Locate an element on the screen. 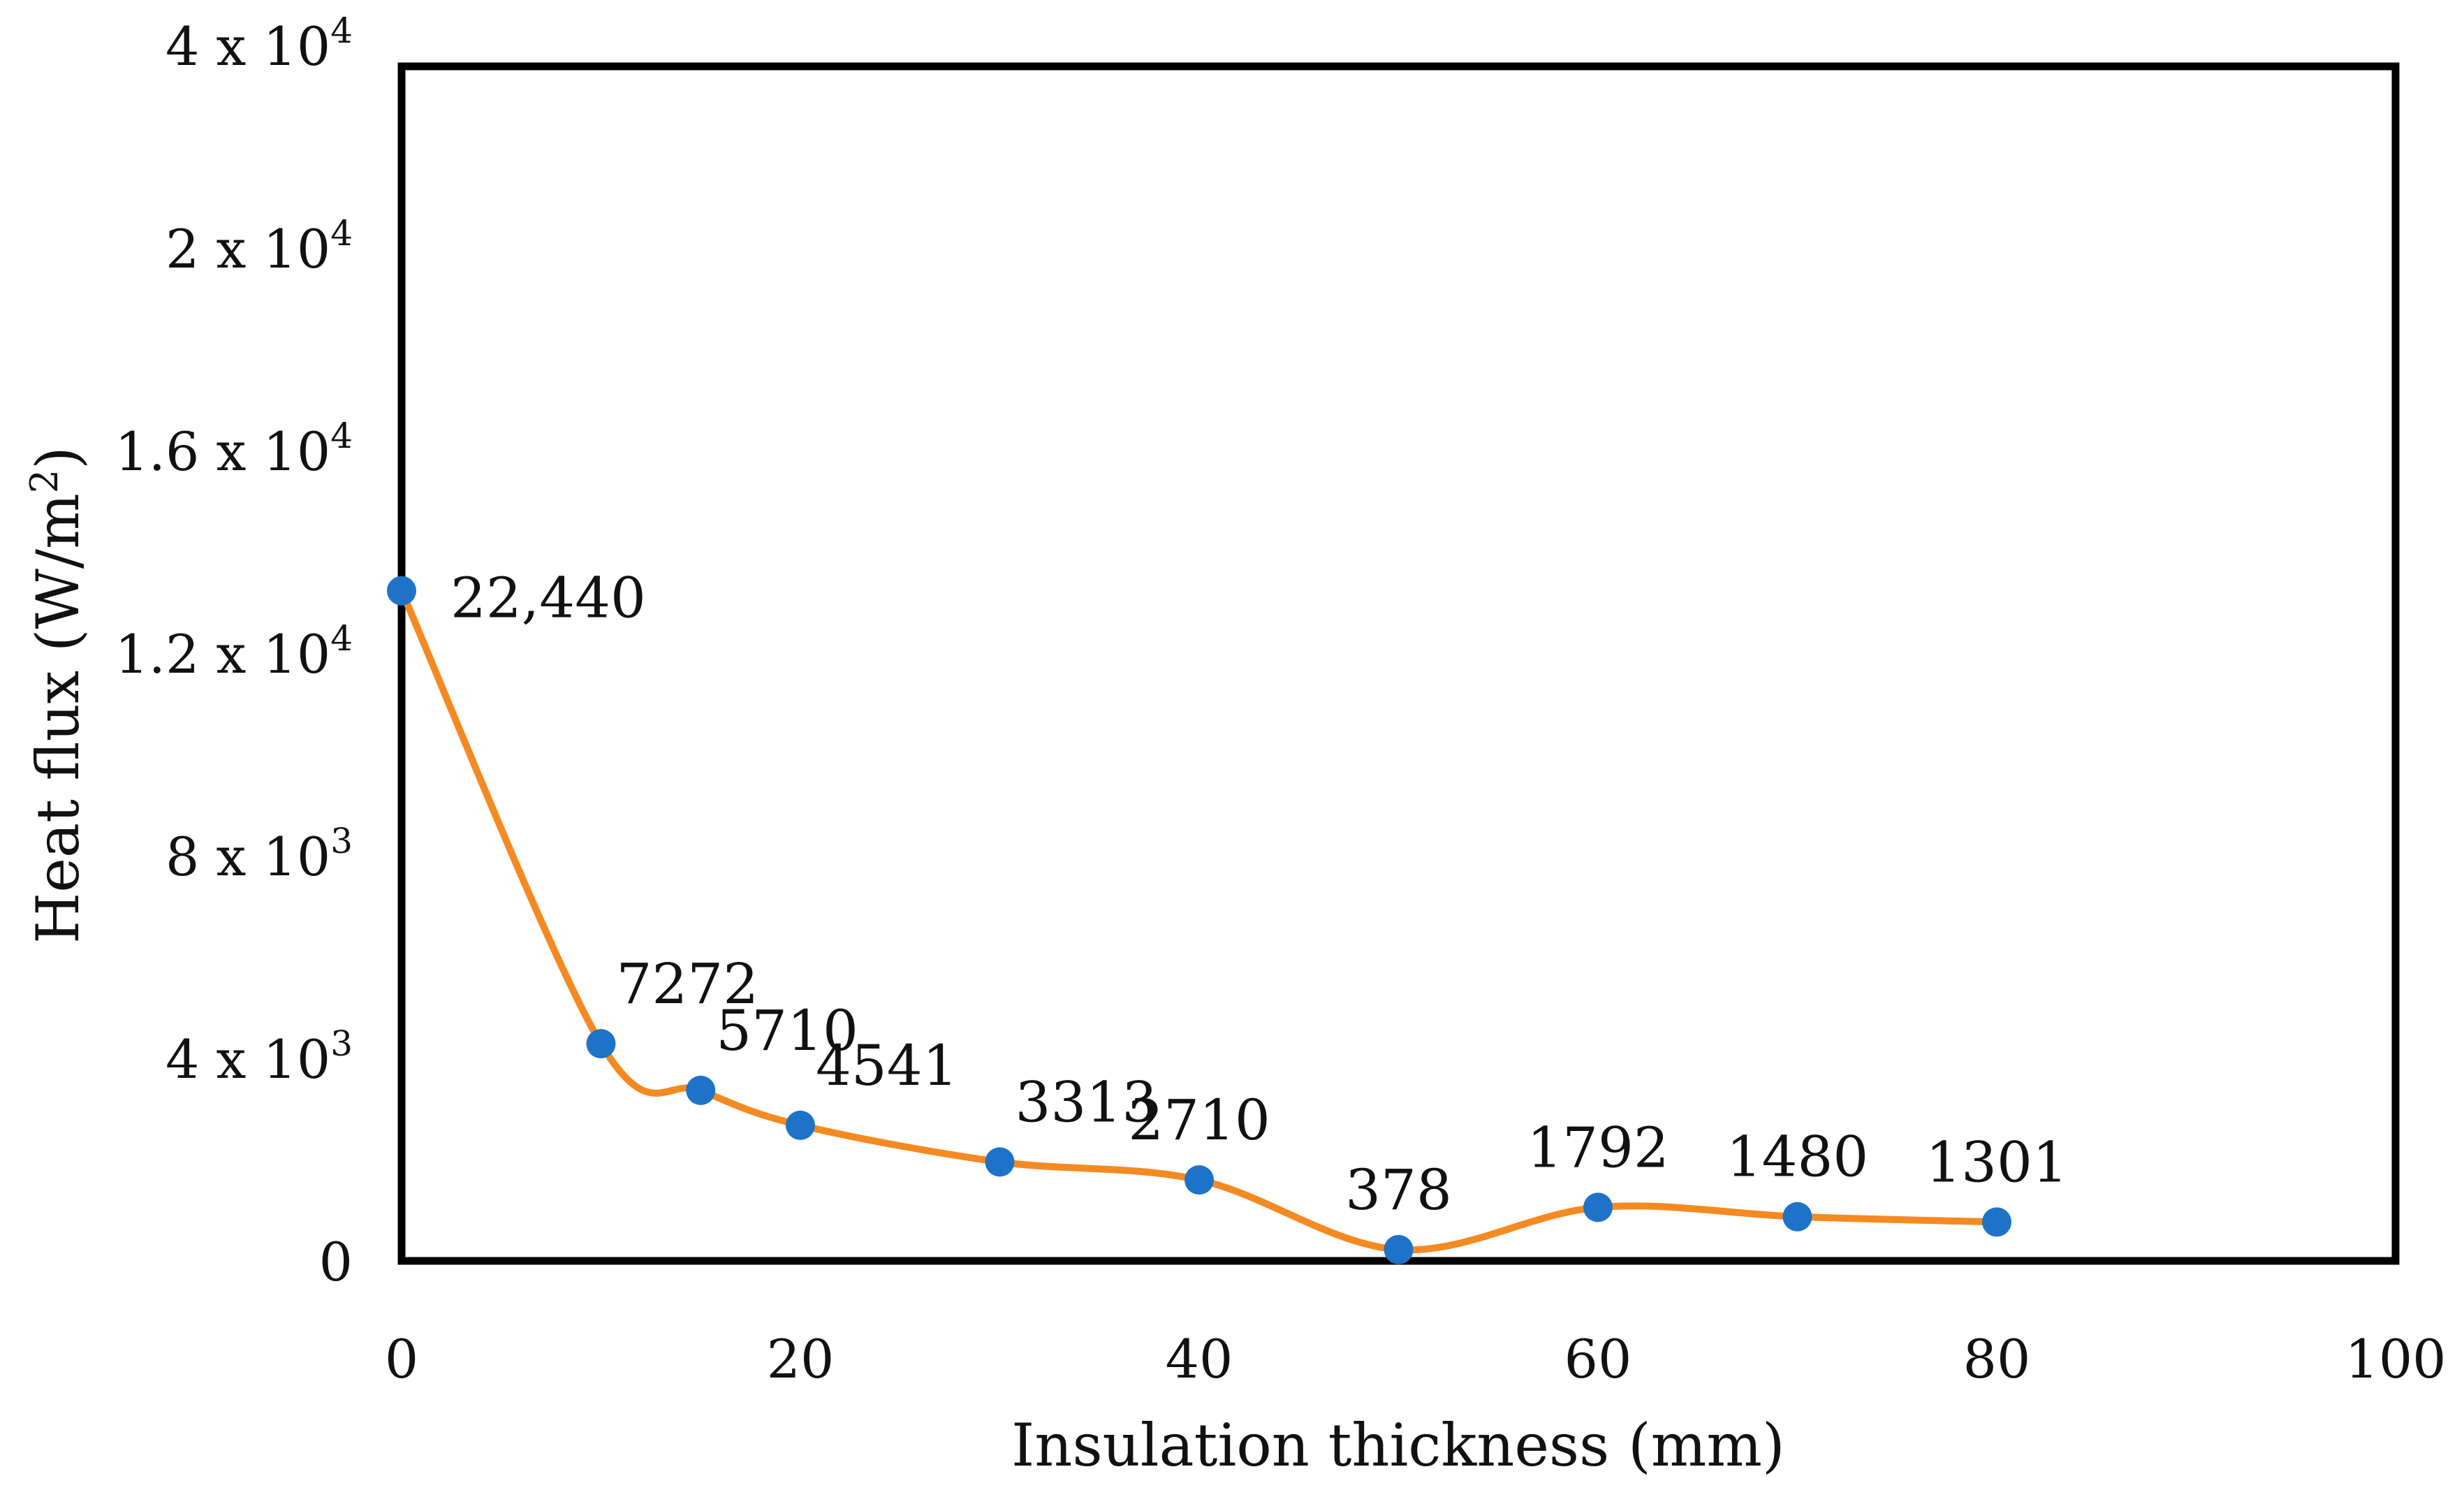  y-tick-label: 1.2 x 10⁴ is located at coordinates (234, 651).